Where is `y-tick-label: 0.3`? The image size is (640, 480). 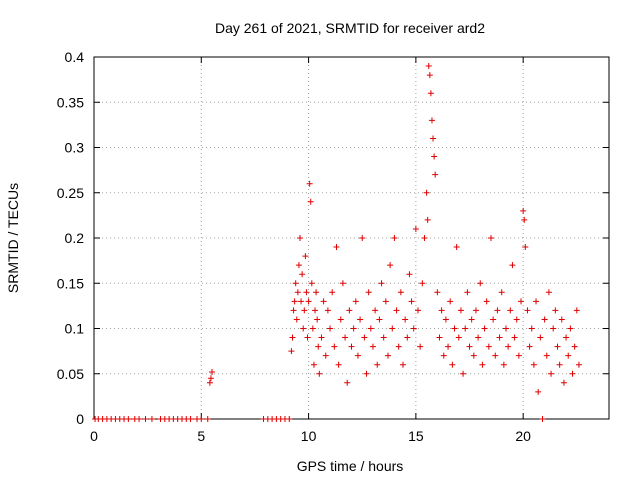
y-tick-label: 0.3 is located at coordinates (75, 148).